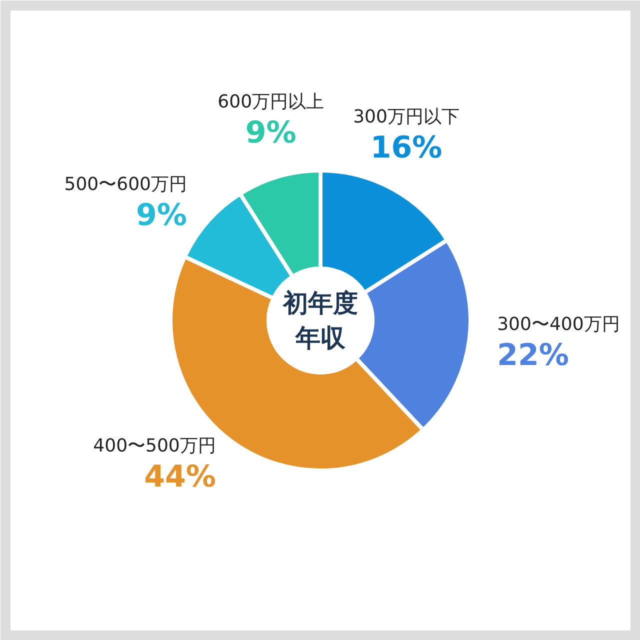 Image resolution: width=640 pixels, height=640 pixels. I want to click on data-label: 44%, so click(180, 477).